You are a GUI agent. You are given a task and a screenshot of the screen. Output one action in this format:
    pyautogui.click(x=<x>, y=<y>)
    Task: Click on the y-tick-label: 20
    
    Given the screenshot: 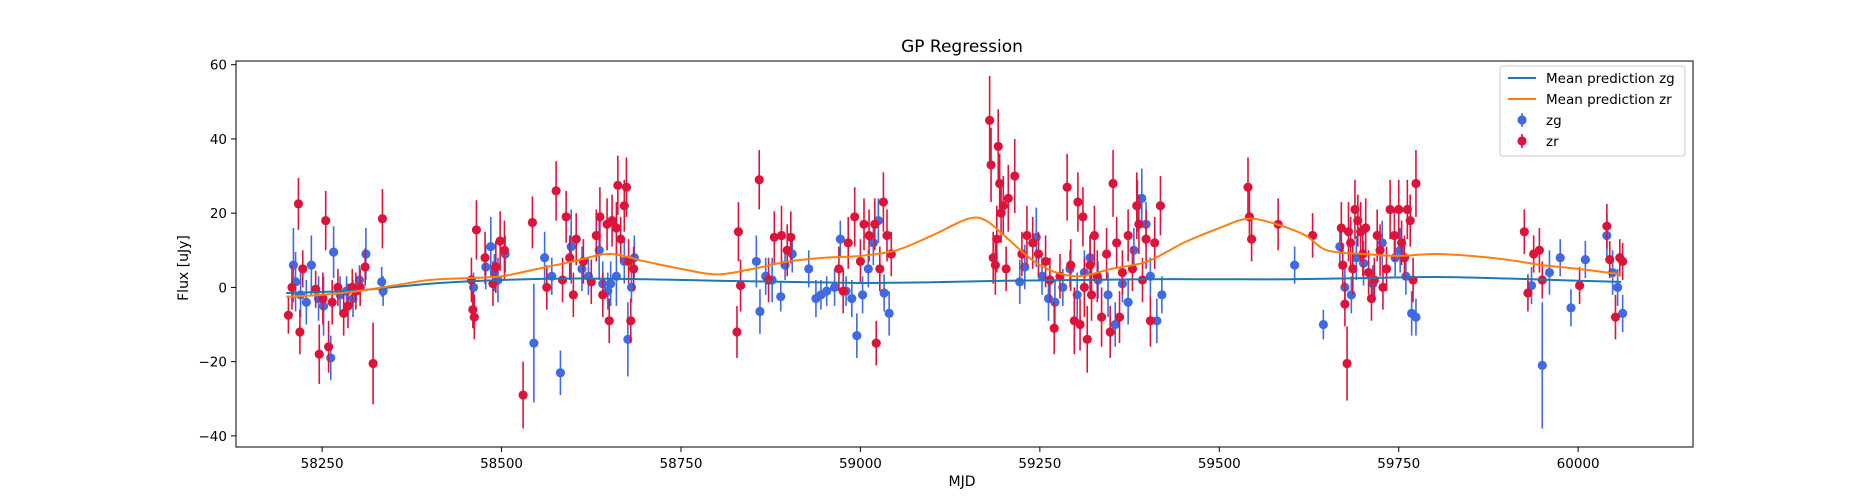 What is the action you would take?
    pyautogui.click(x=218, y=214)
    